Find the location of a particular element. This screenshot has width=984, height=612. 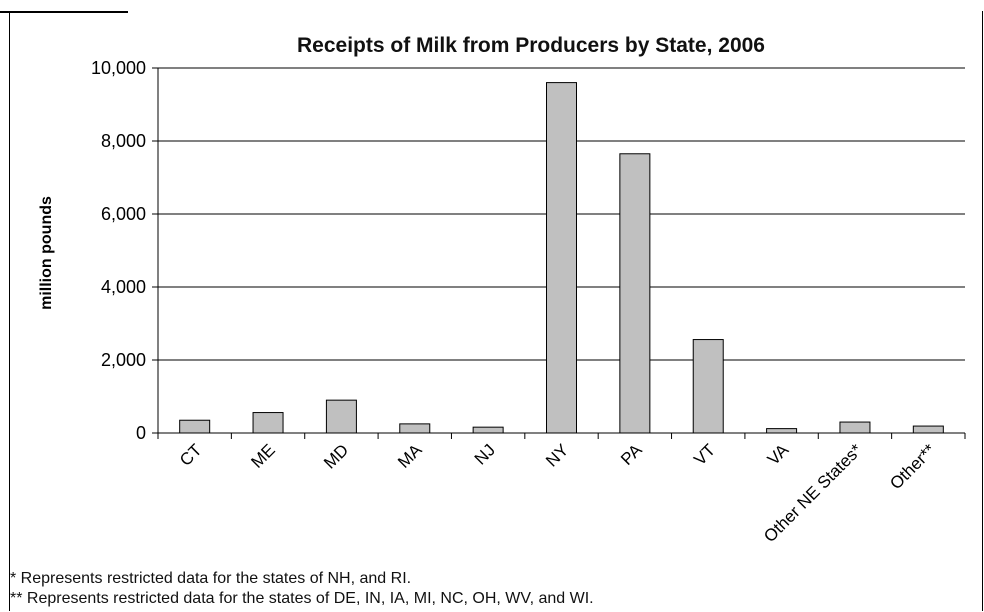

bar-me is located at coordinates (268, 423).